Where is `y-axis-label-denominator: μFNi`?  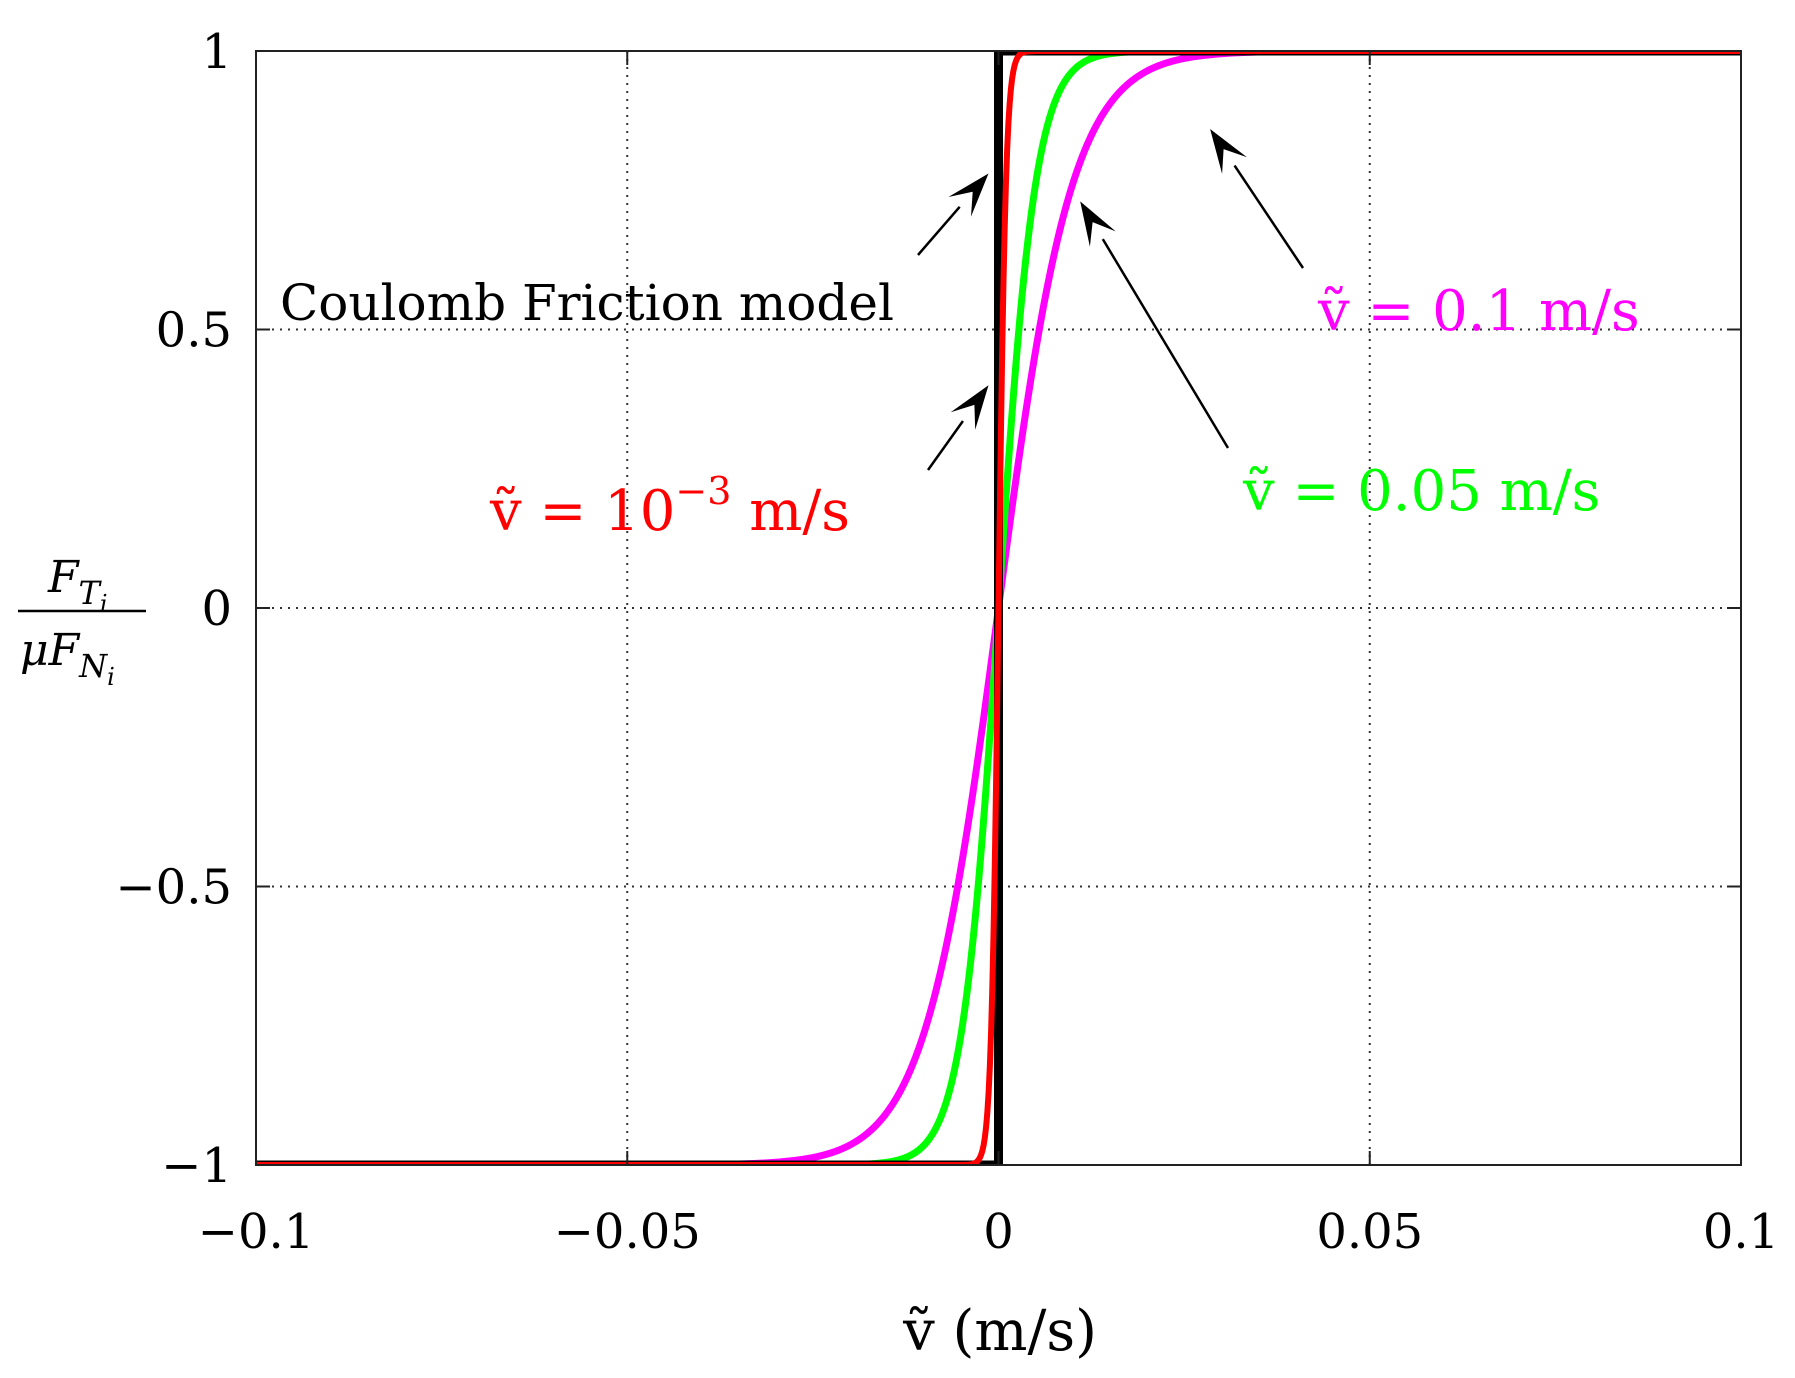 y-axis-label-denominator: μFNi is located at coordinates (67, 658).